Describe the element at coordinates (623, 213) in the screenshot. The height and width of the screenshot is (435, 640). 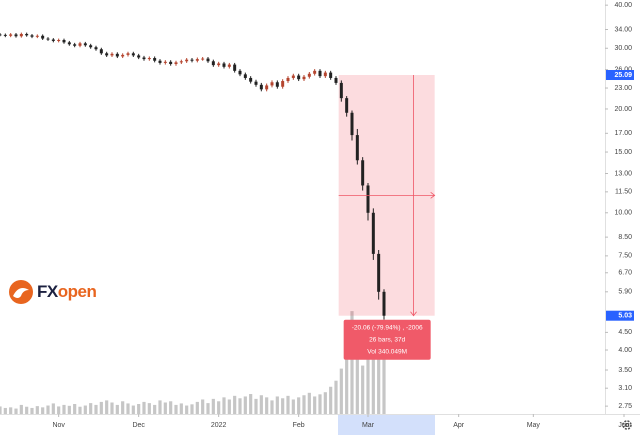
I see `y-tick-label: 10.00` at that location.